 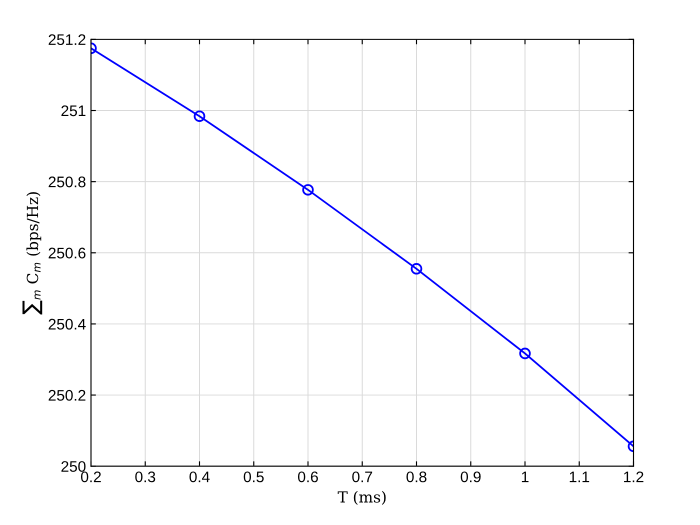 I want to click on y-tick-label: 251, so click(x=73, y=110).